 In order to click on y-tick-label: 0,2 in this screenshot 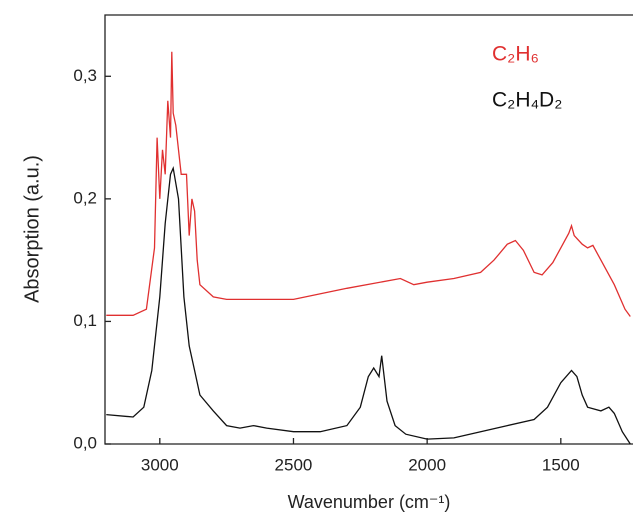, I will do `click(85, 197)`.